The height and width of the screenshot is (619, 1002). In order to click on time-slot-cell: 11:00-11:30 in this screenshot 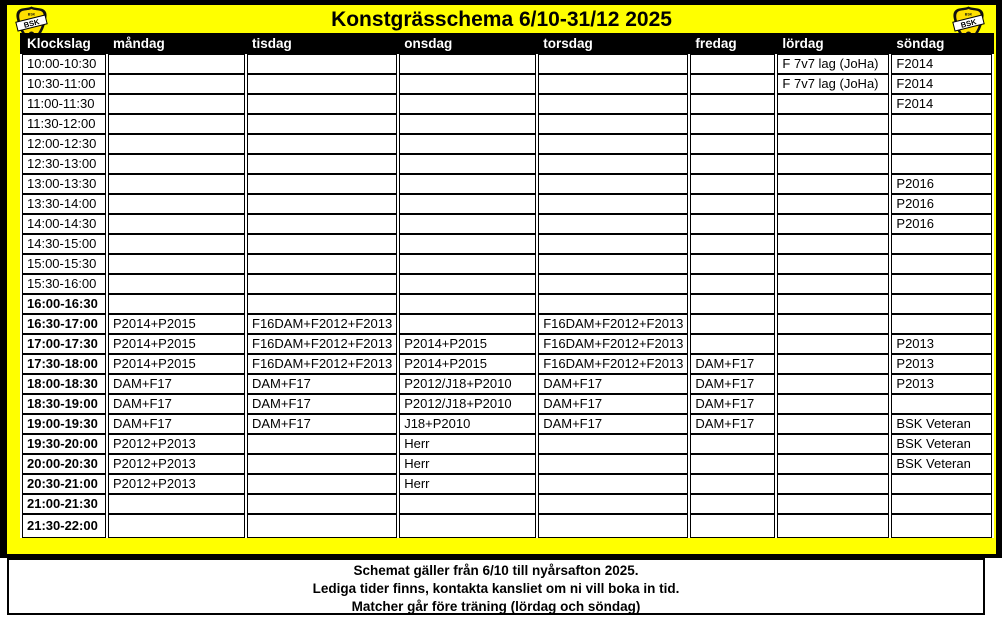, I will do `click(64, 104)`.